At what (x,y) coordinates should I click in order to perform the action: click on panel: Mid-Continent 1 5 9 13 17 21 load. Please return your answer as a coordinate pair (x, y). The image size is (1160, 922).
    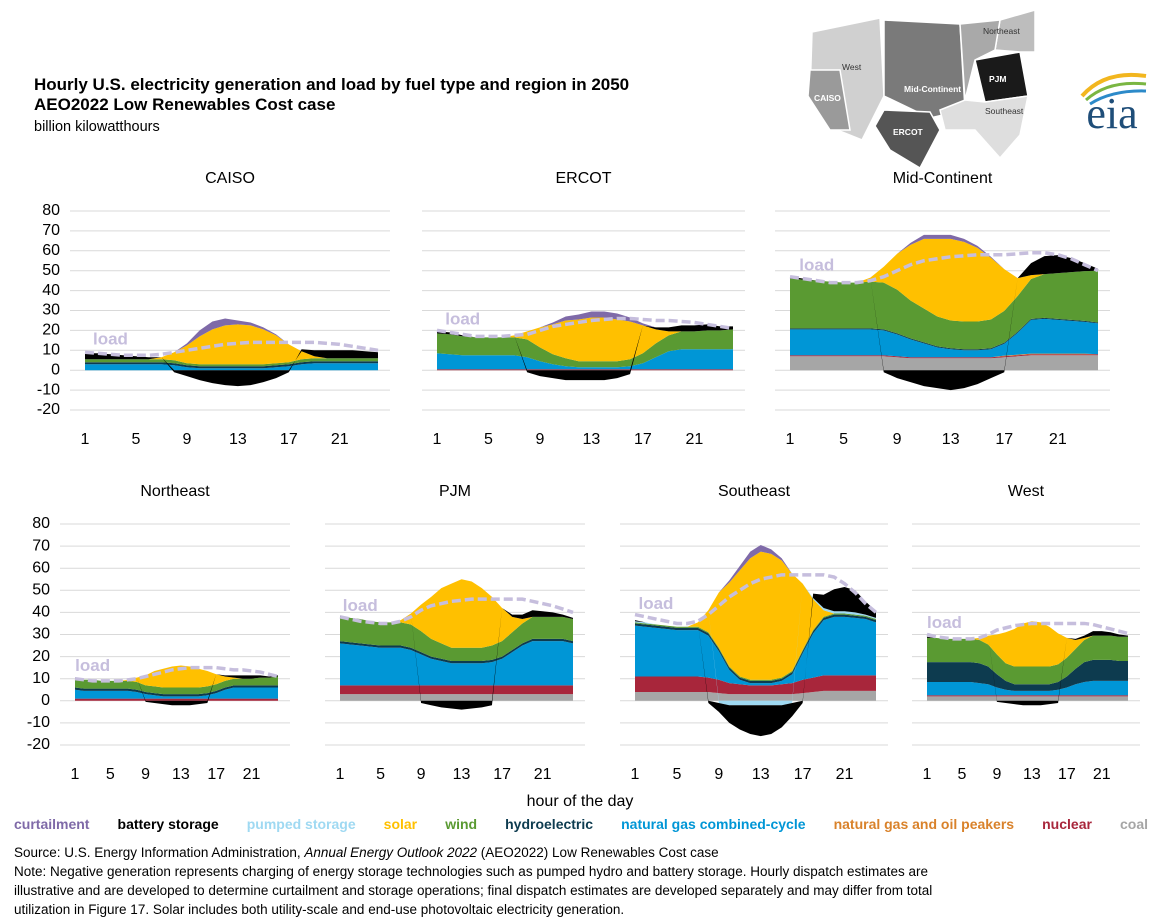
    Looking at the image, I should click on (942, 309).